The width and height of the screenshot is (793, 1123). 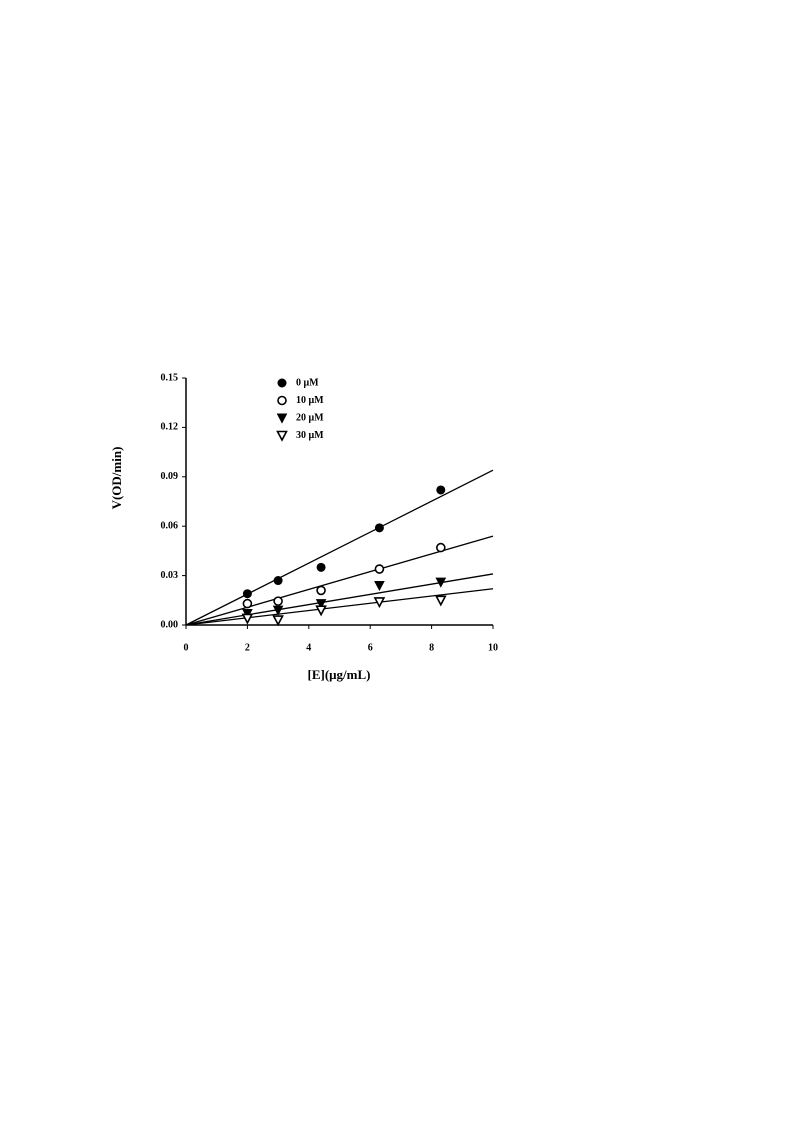 What do you see at coordinates (170, 427) in the screenshot?
I see `y-tick-label: 0.12` at bounding box center [170, 427].